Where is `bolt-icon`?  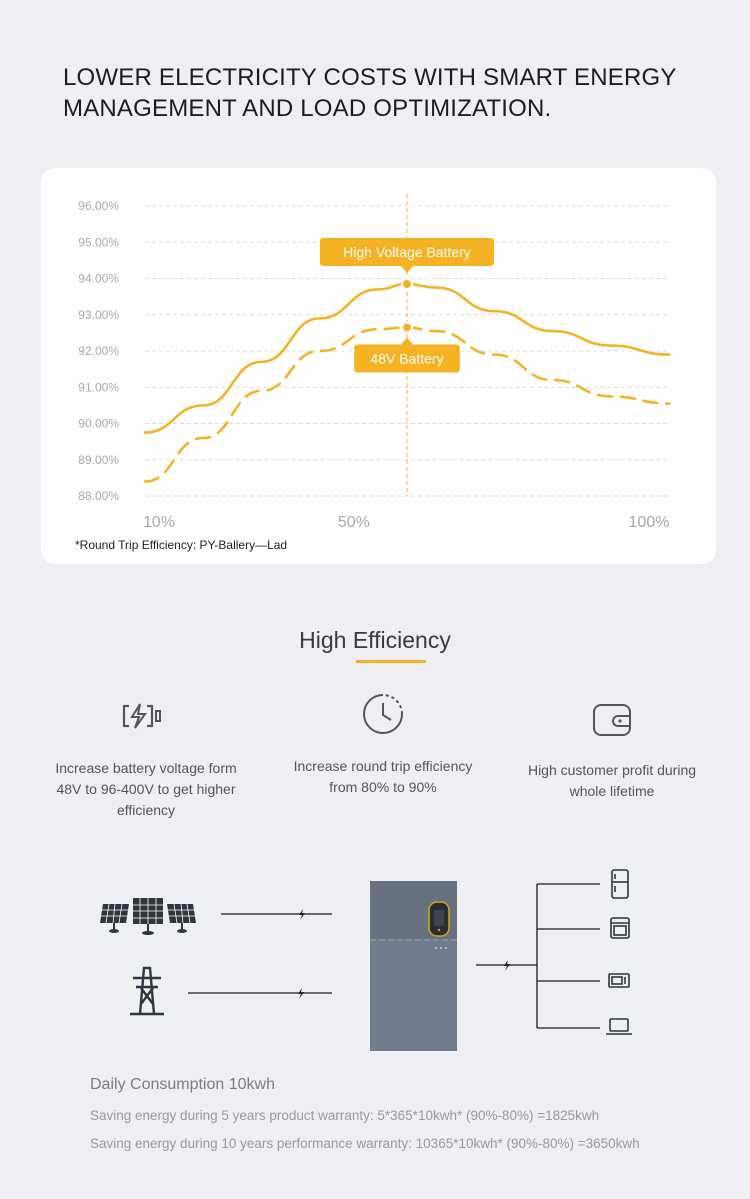
bolt-icon is located at coordinates (507, 965).